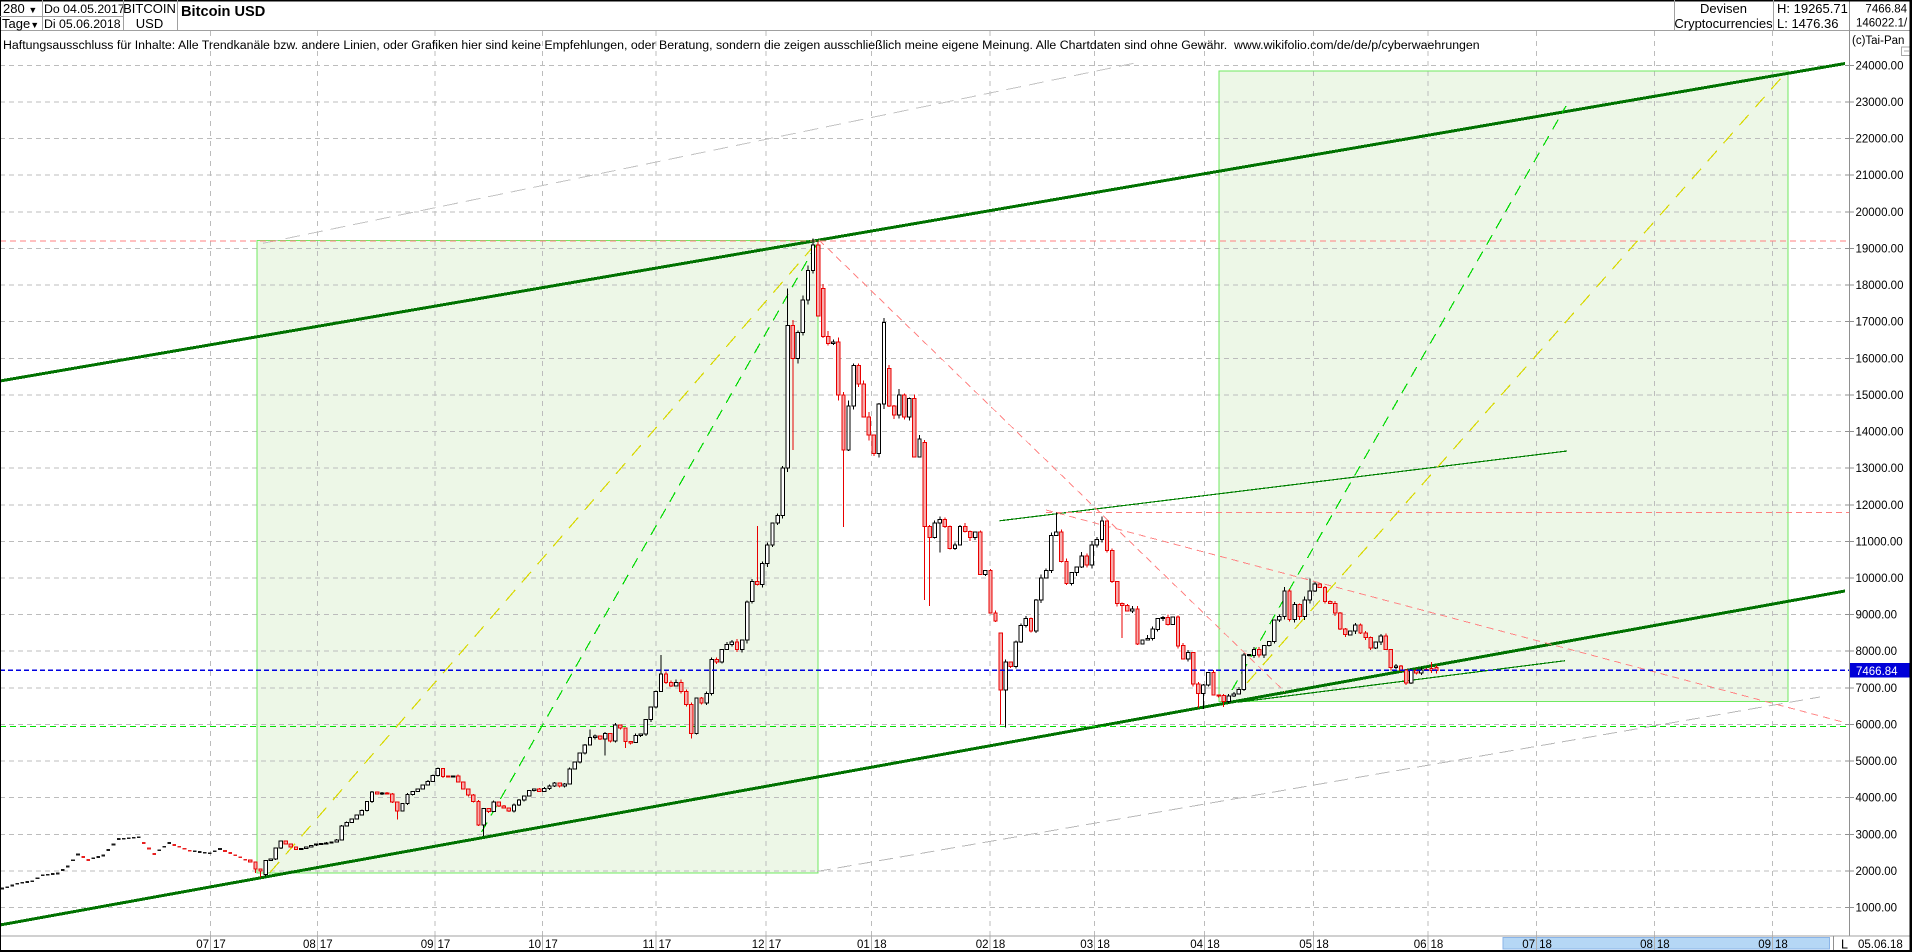  Describe the element at coordinates (1880, 323) in the screenshot. I see `svg-text: 17000.00` at that location.